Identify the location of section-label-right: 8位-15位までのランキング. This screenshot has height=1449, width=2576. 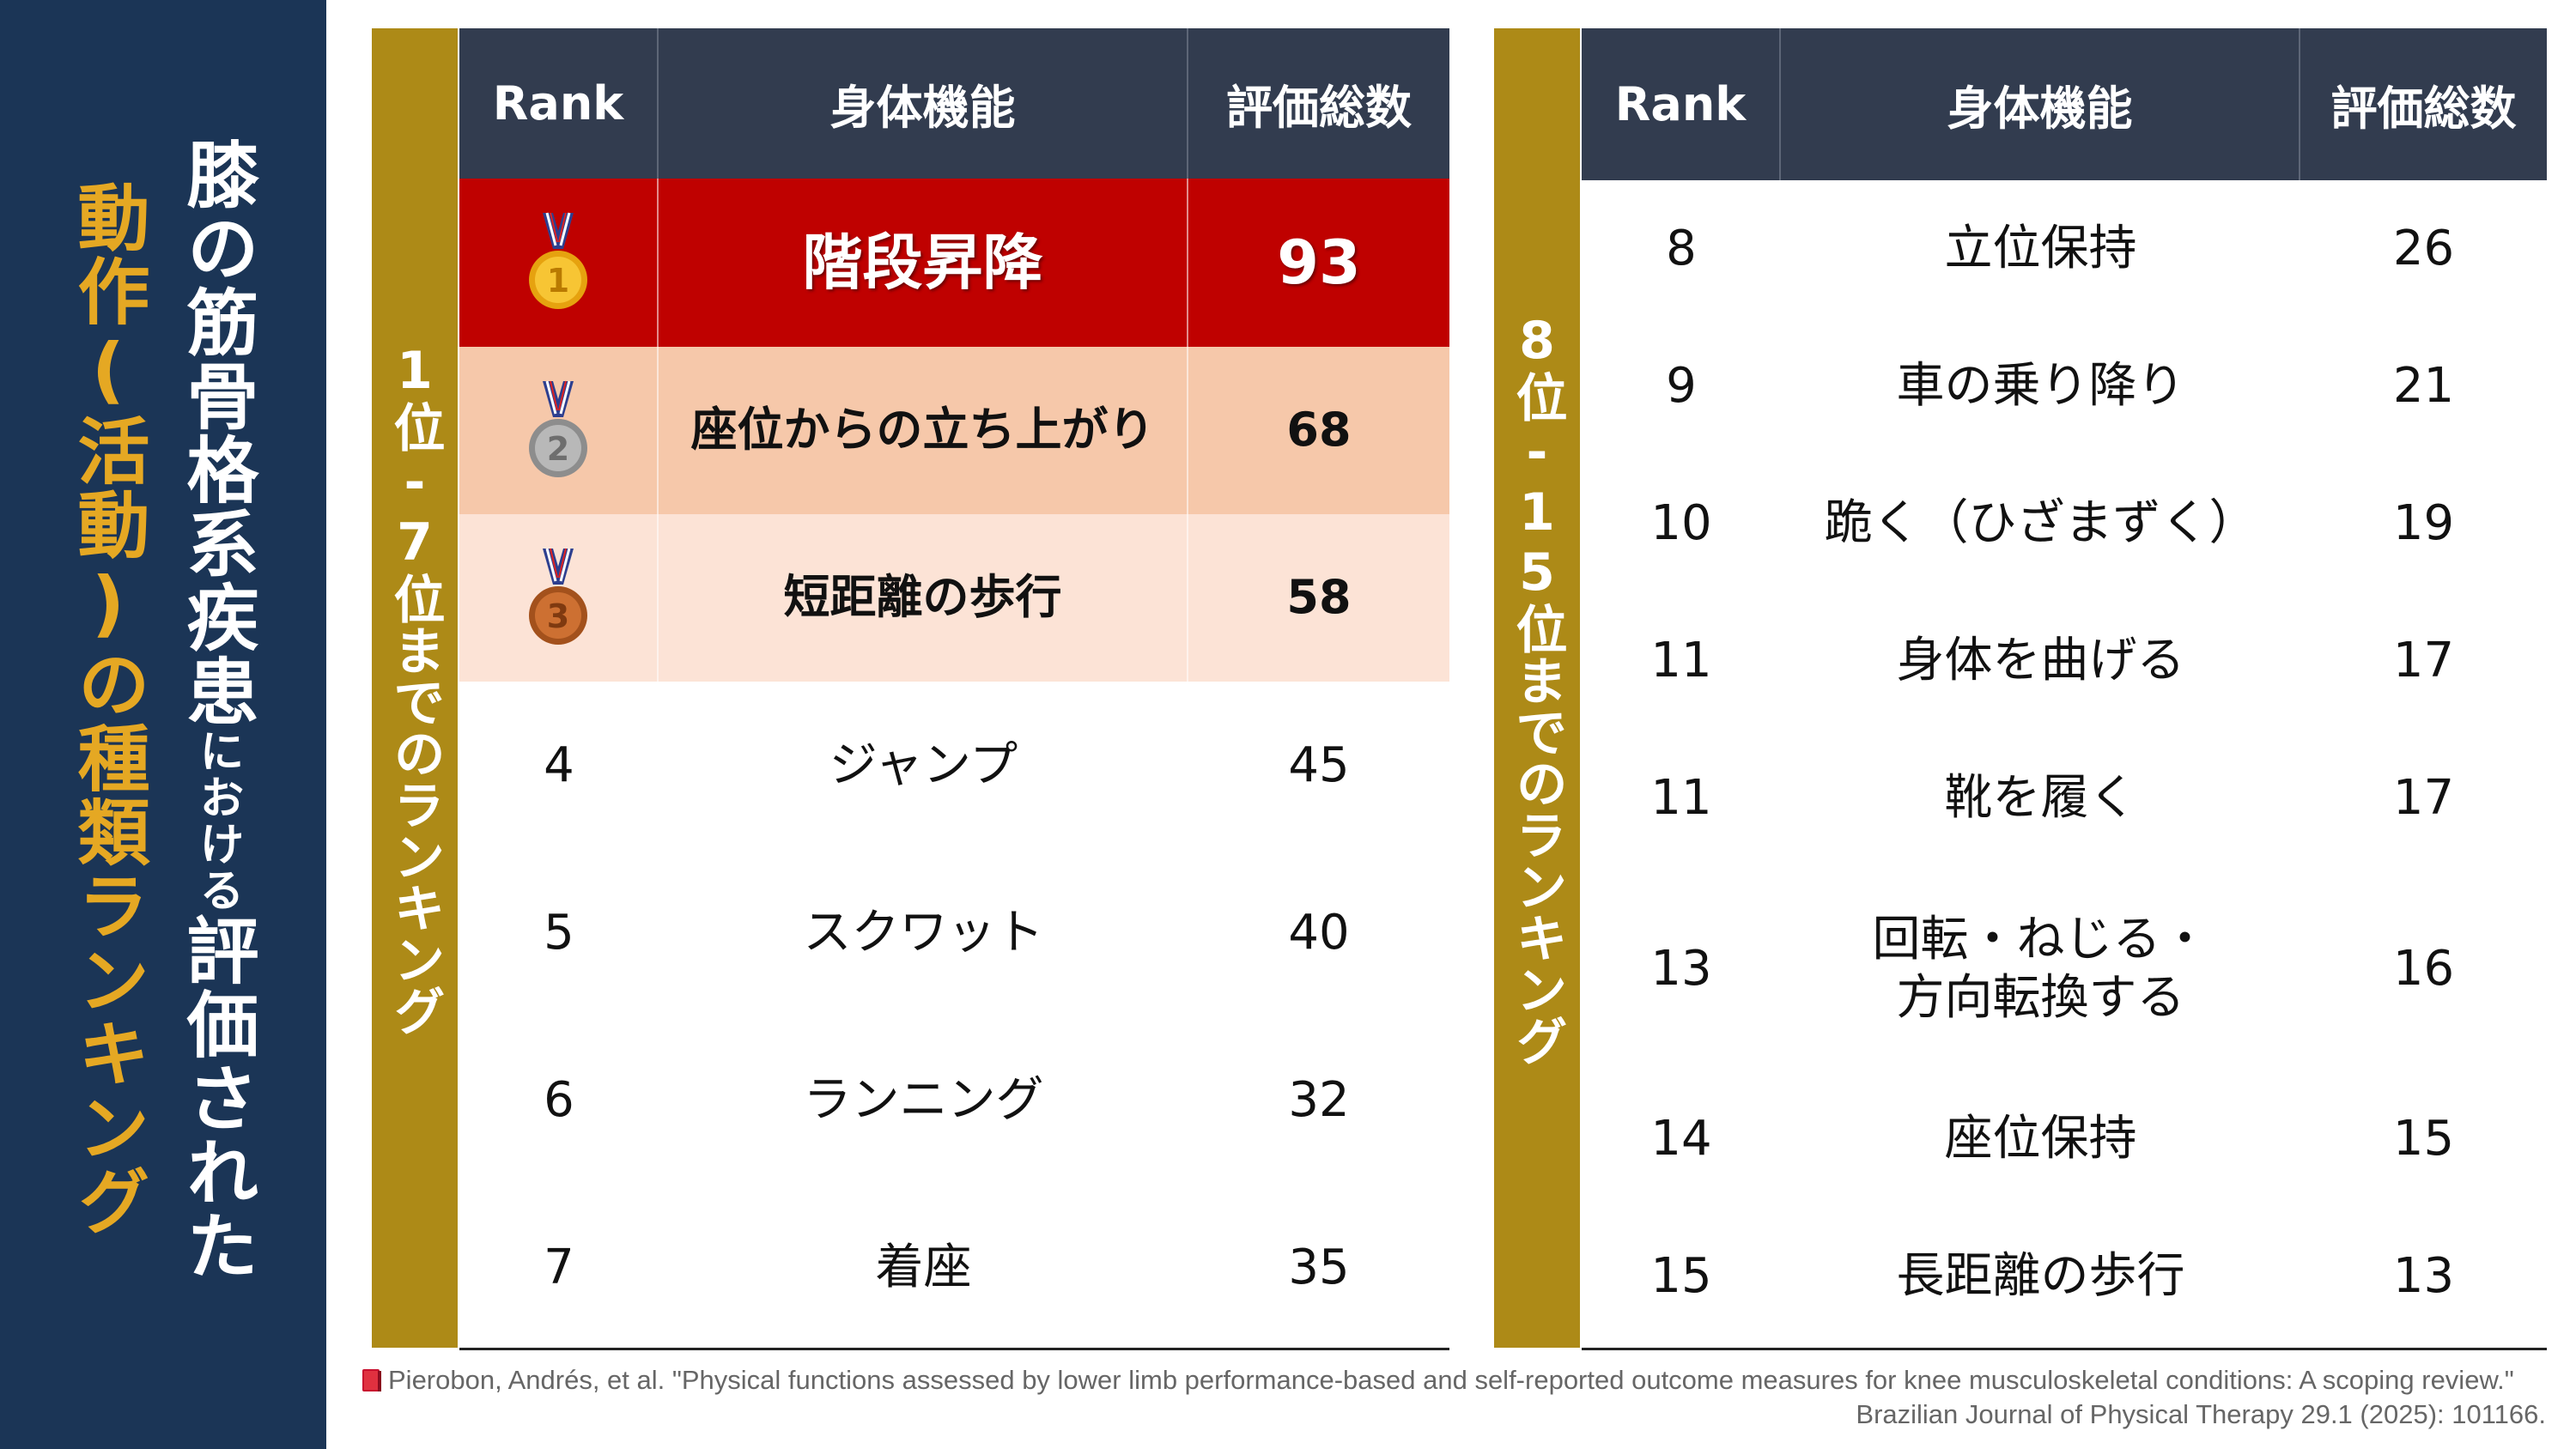
(1537, 688).